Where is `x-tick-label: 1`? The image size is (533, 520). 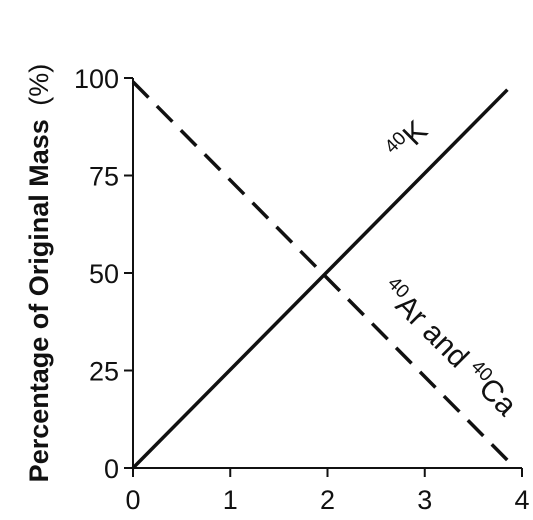
x-tick-label: 1 is located at coordinates (230, 500).